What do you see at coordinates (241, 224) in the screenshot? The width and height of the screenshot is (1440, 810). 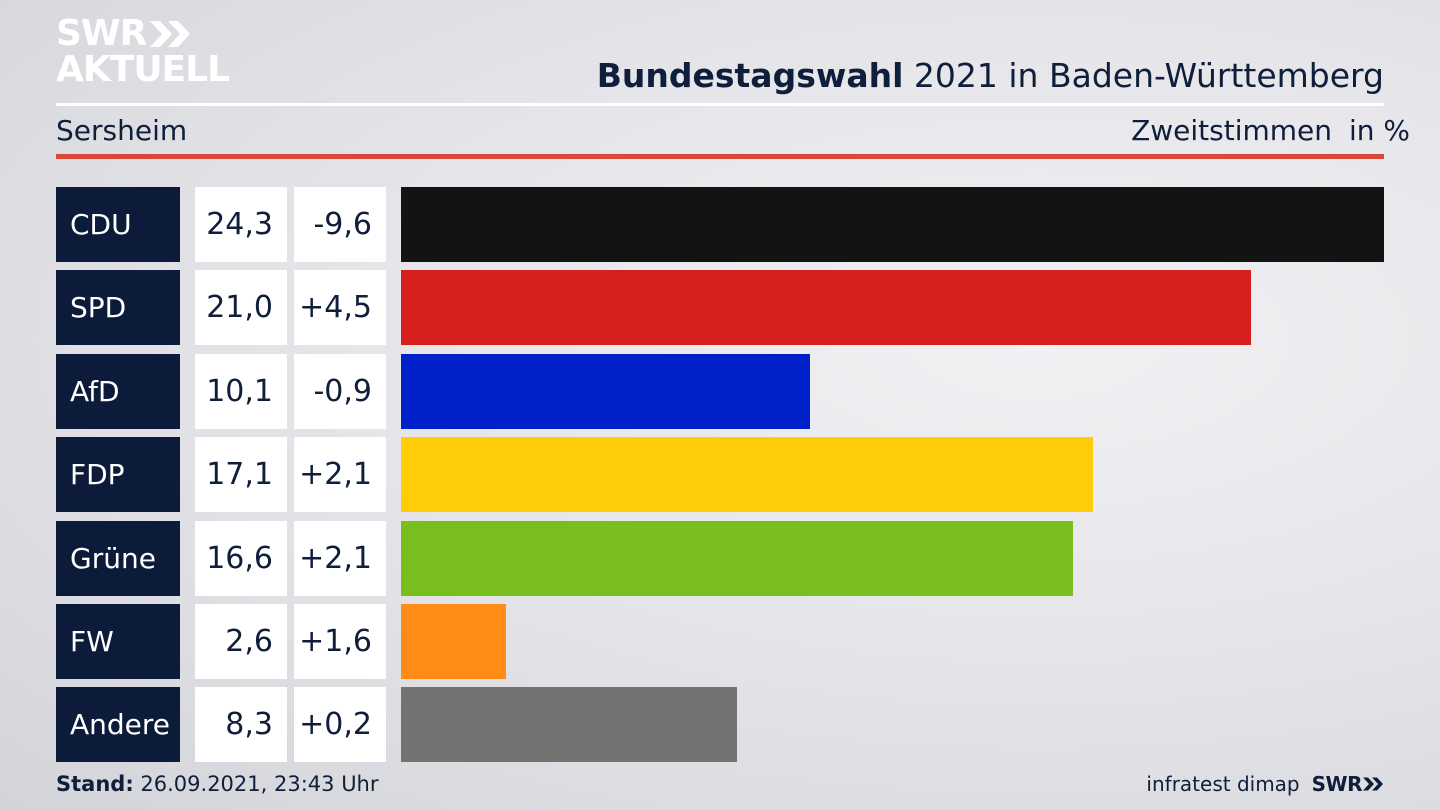 I see `value-label: 24,3` at bounding box center [241, 224].